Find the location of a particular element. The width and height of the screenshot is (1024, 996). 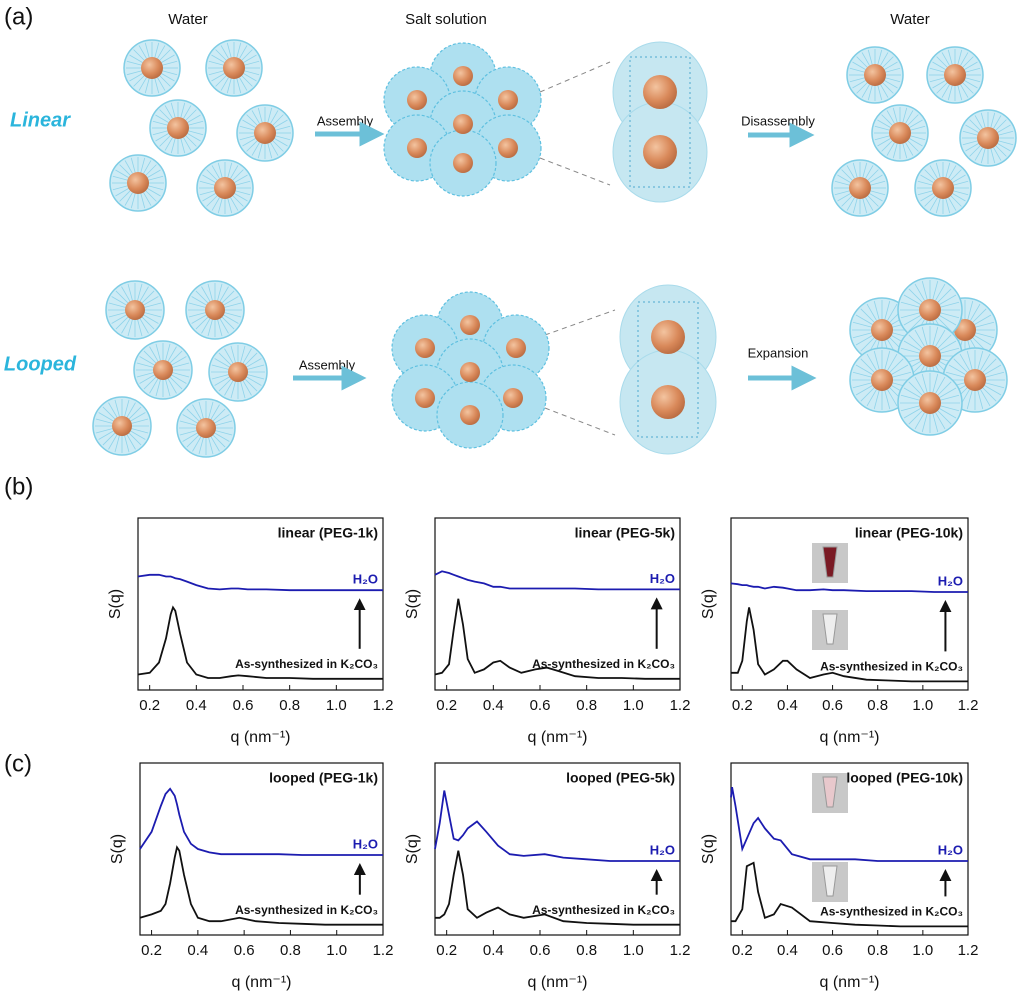

series-label: As-synthesized in K₂CO₃ is located at coordinates (306, 664).